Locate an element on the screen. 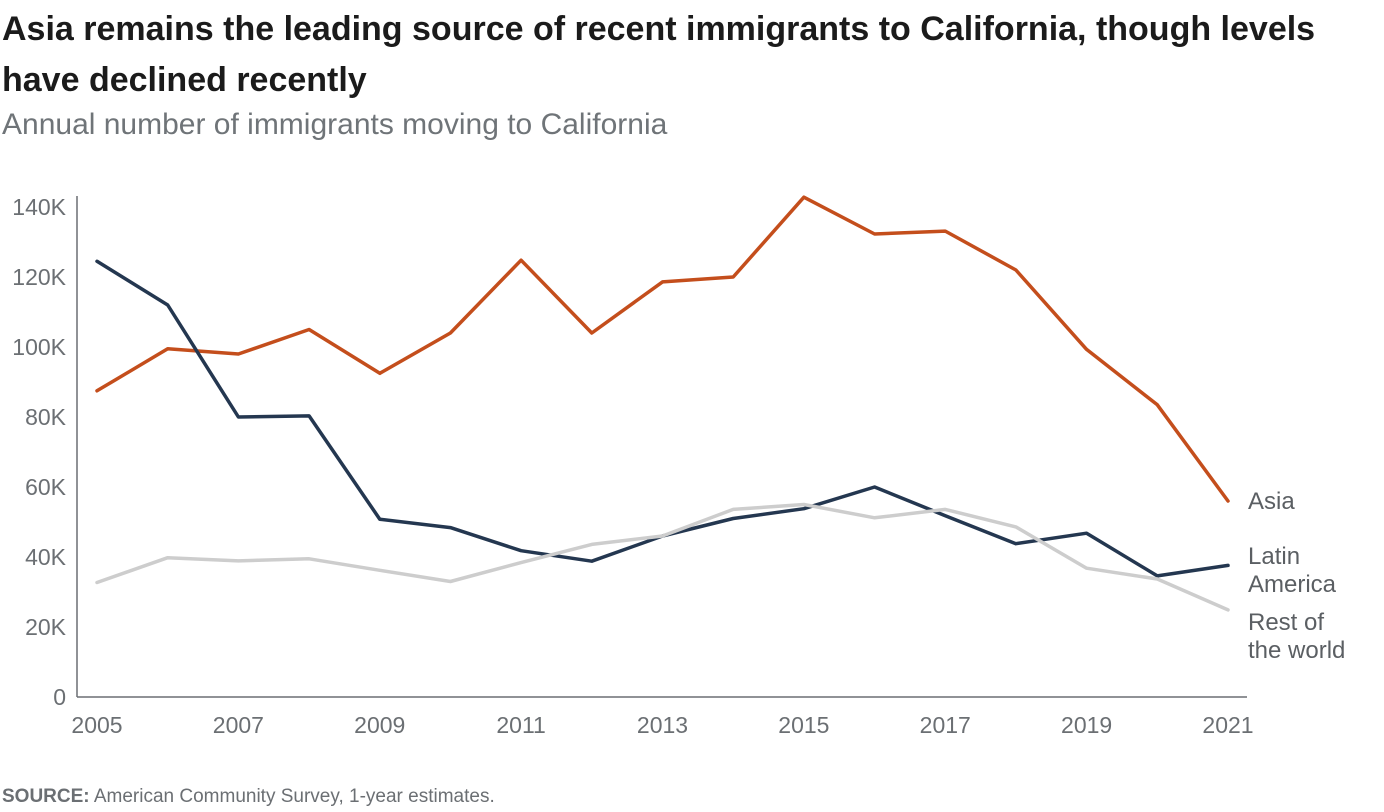 This screenshot has height=812, width=1384. x-tick-label: 2017 is located at coordinates (945, 725).